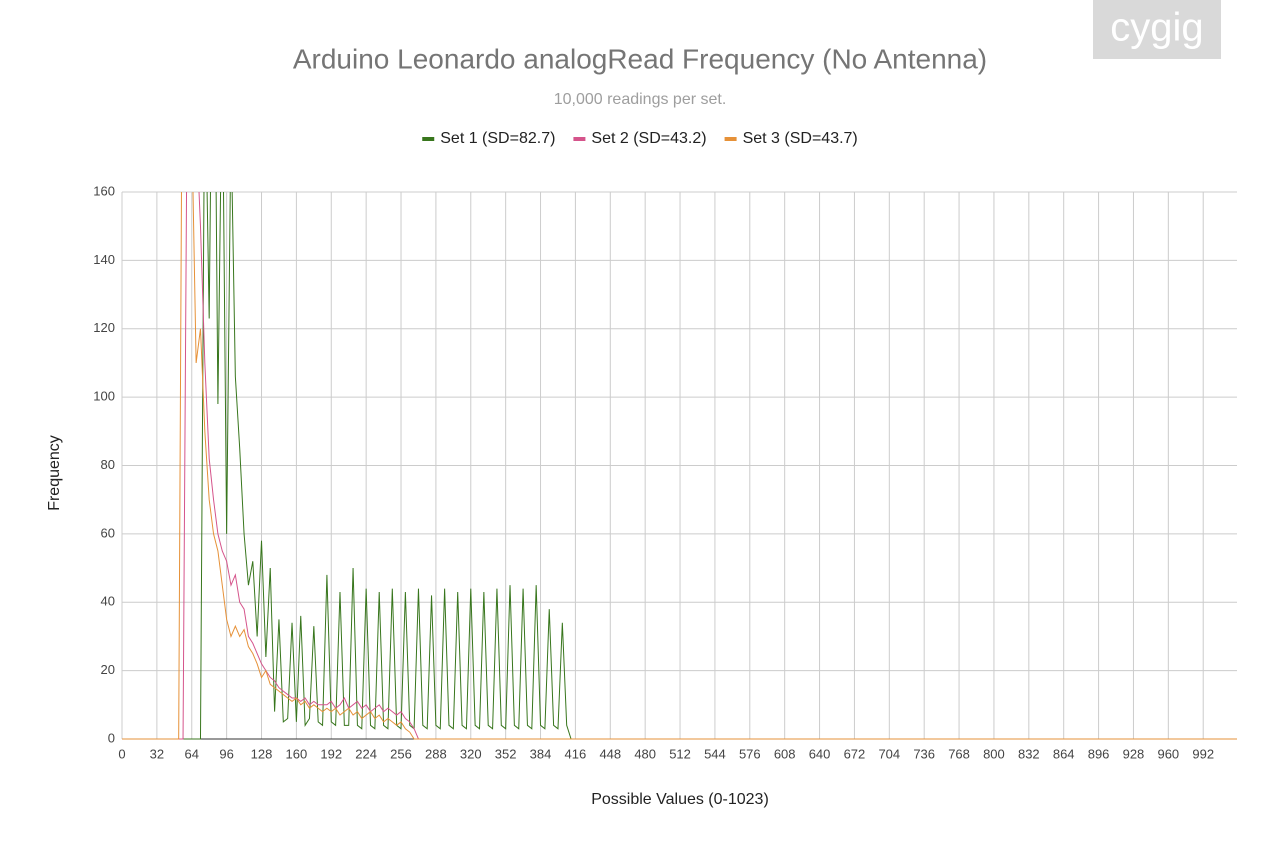 Image resolution: width=1280 pixels, height=858 pixels. I want to click on watermark: cygig, so click(1156, 28).